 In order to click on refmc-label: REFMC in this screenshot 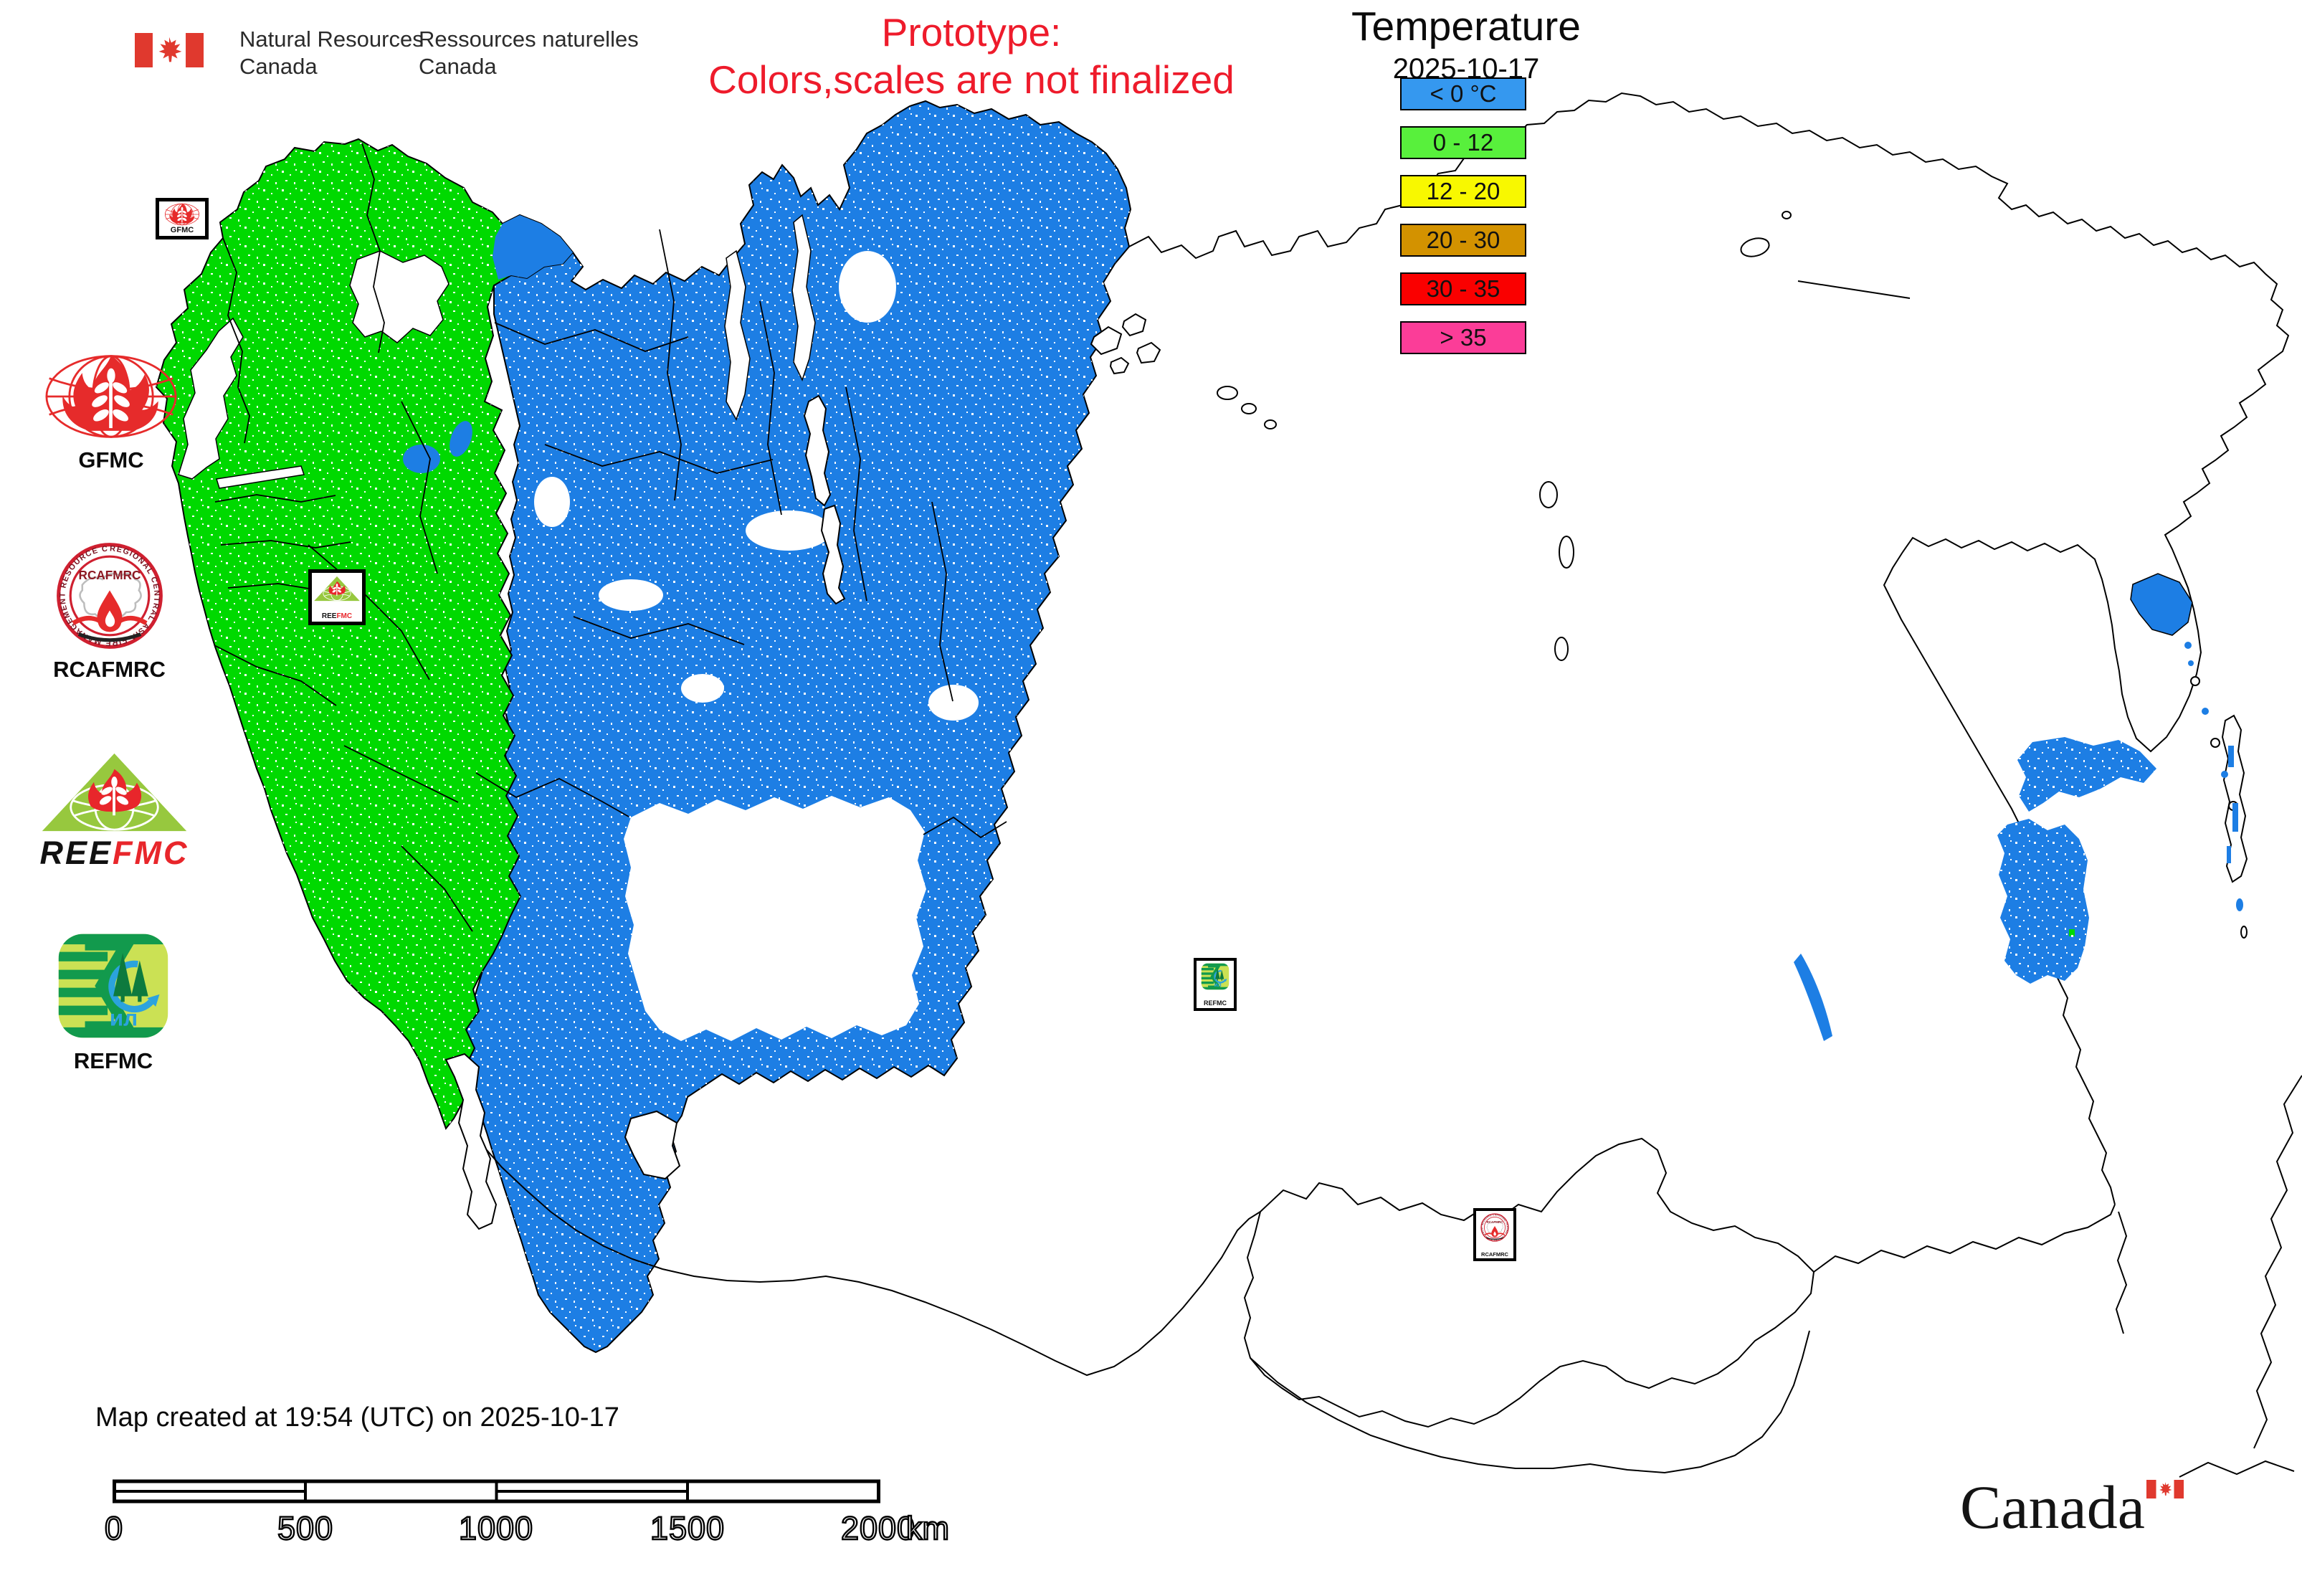, I will do `click(113, 1060)`.